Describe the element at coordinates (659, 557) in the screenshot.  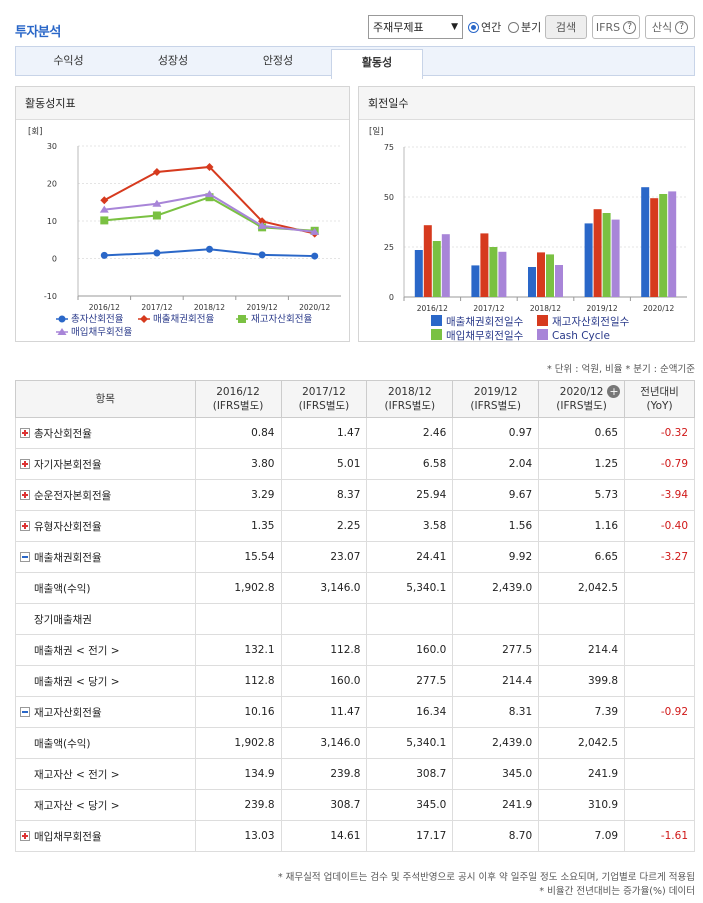
I see `yoy-cell: -3.27` at that location.